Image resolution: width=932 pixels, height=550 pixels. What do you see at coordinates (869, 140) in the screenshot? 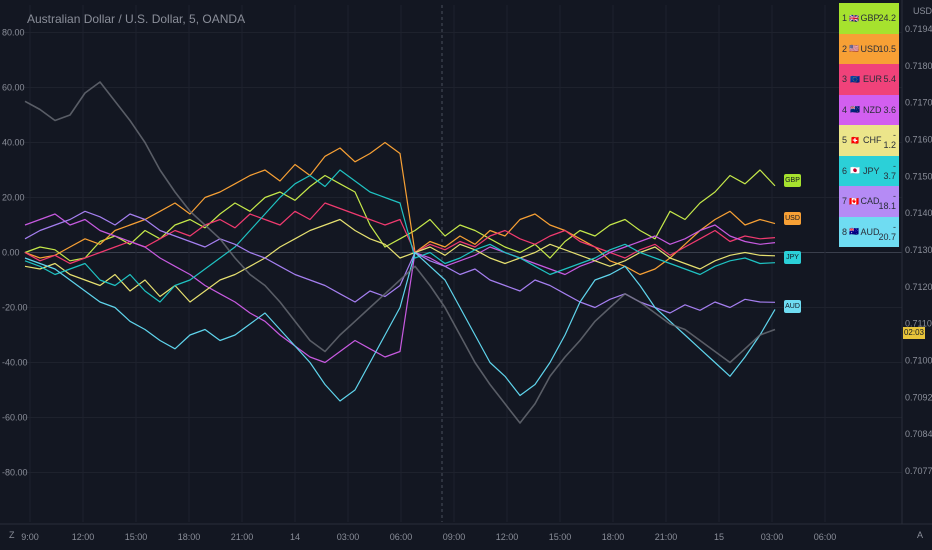
I see `ranking-row: 5 🇨🇭 CHF - 1.2` at bounding box center [869, 140].